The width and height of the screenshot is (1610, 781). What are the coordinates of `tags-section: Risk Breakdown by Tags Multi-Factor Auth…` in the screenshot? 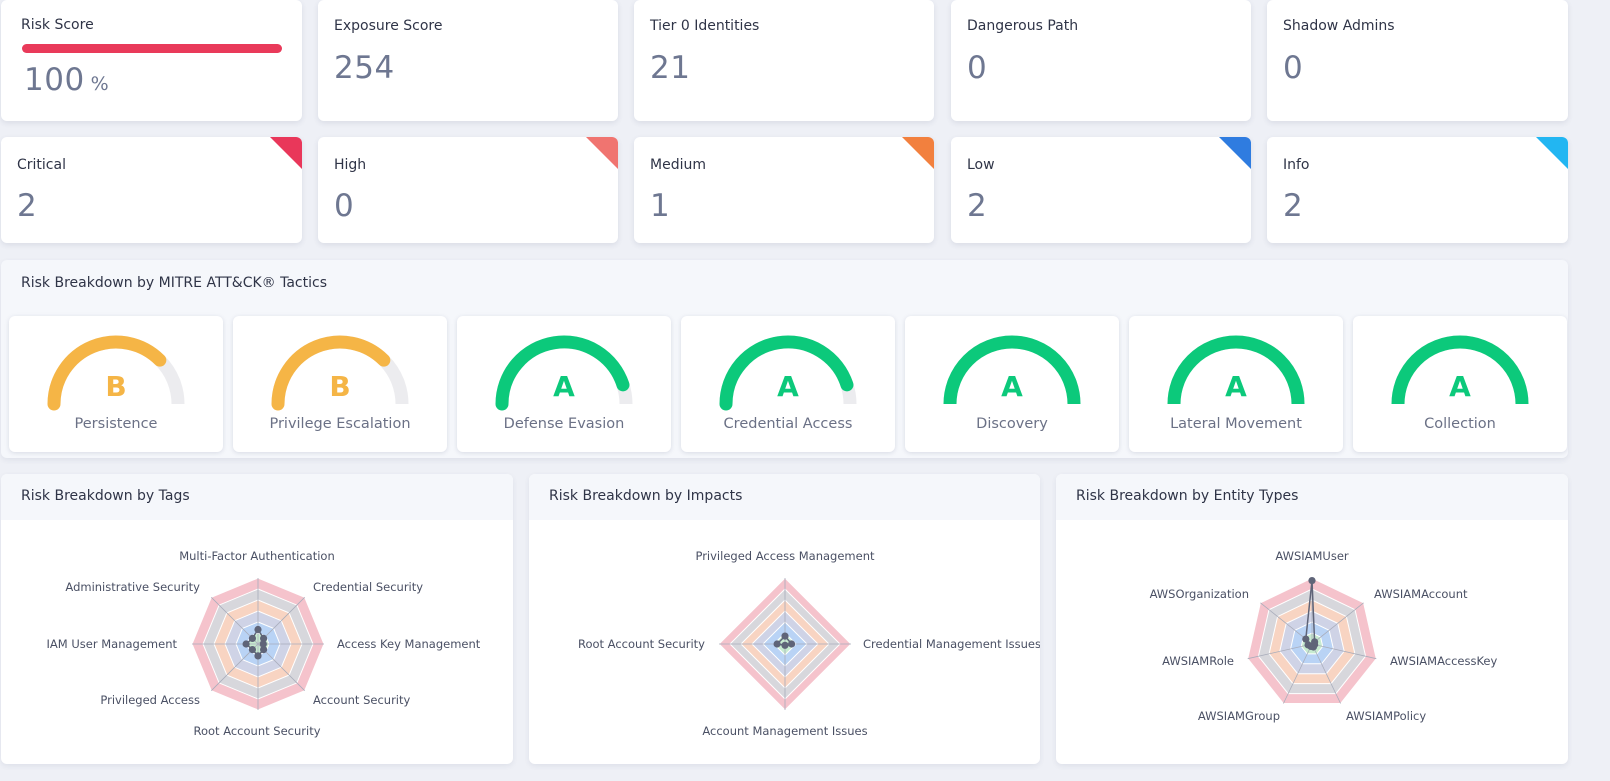 It's located at (257, 619).